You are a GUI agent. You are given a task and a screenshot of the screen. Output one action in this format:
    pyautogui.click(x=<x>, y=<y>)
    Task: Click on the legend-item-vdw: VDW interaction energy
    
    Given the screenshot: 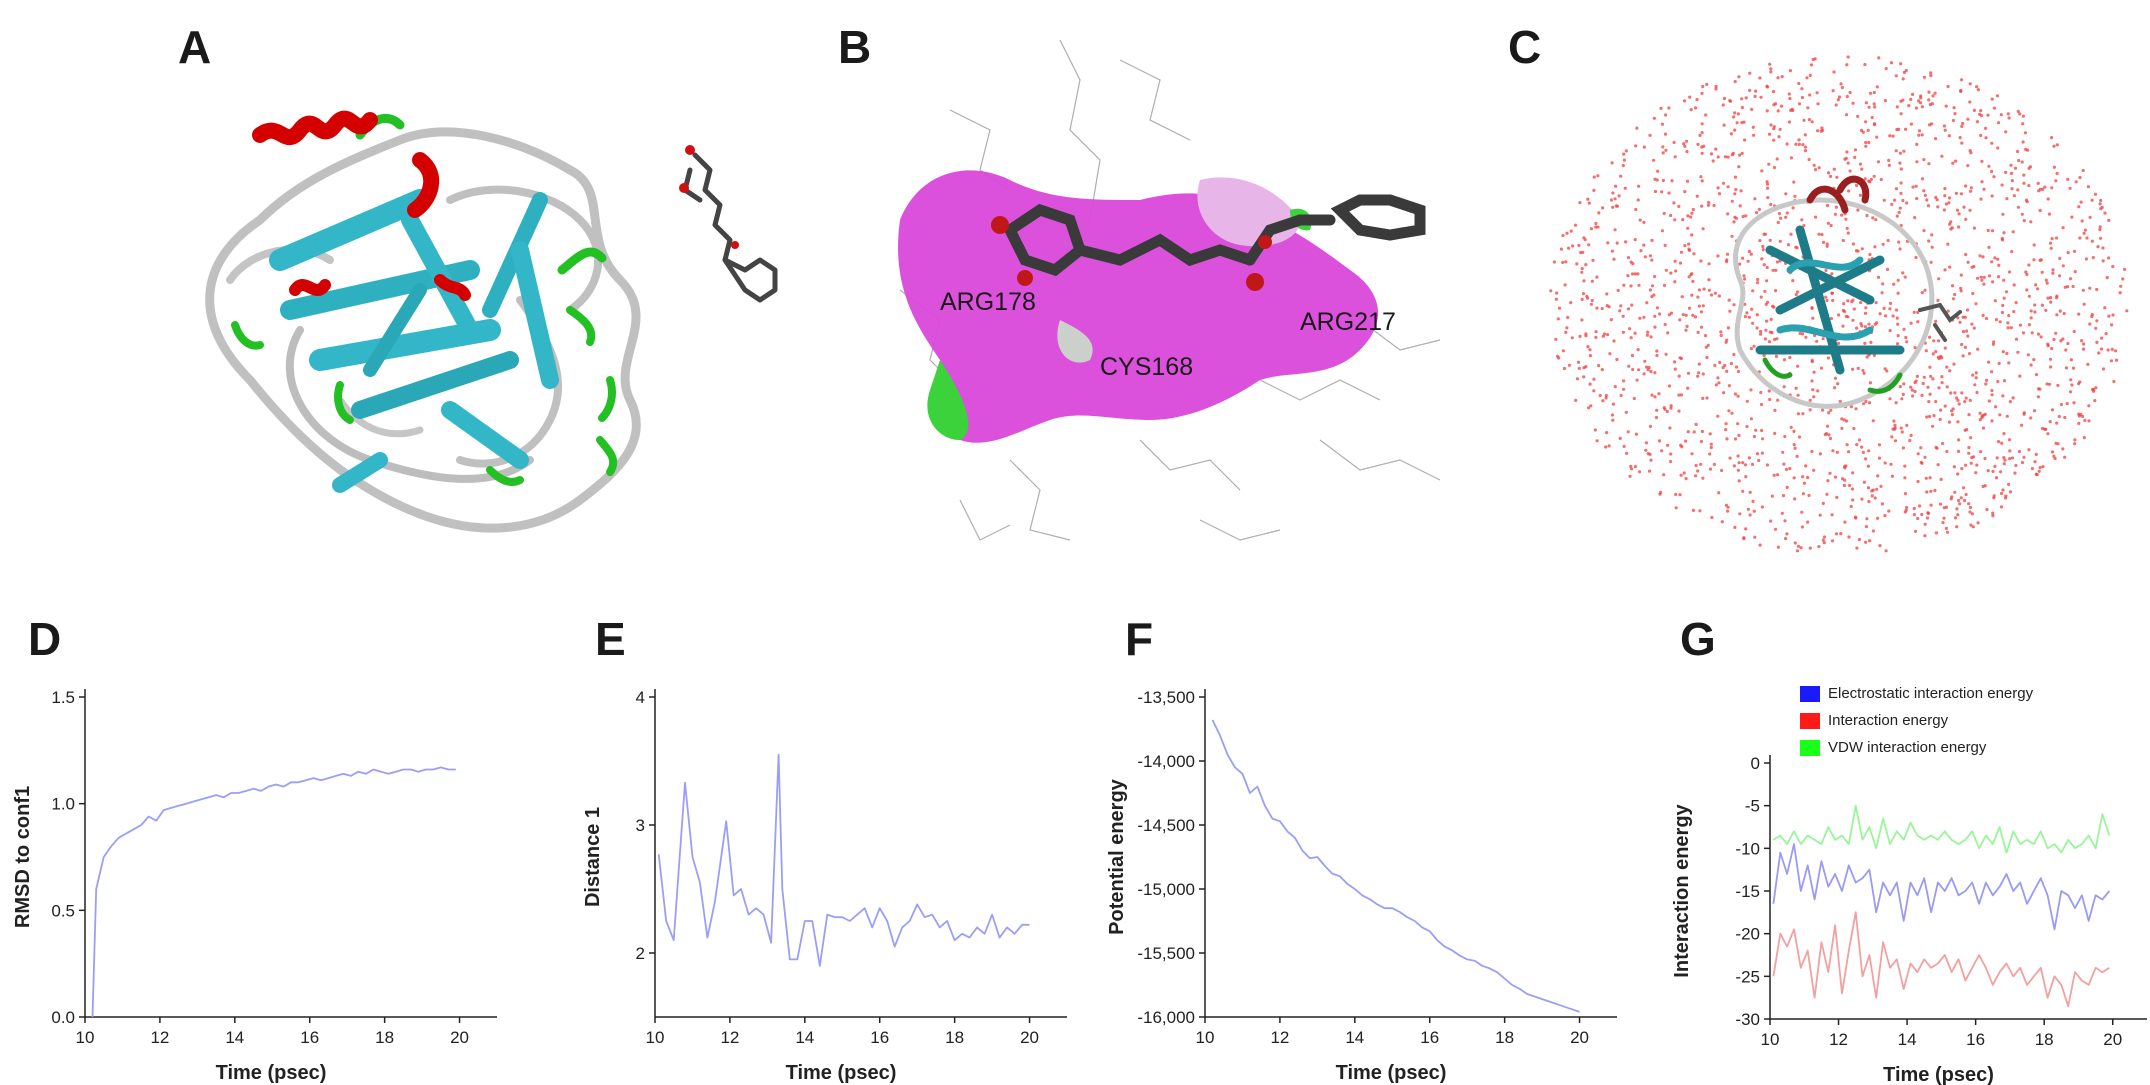 What is the action you would take?
    pyautogui.click(x=1916, y=747)
    